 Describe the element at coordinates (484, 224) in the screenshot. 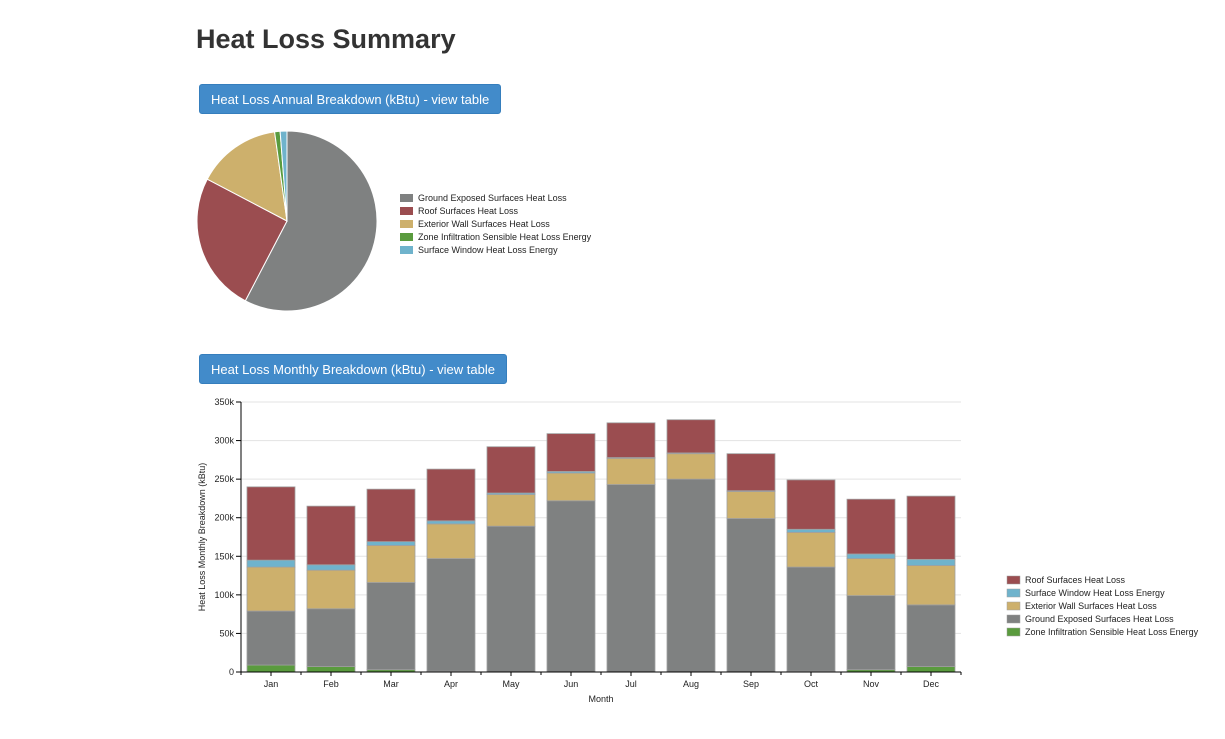

I see `pie-legend-label: Exterior Wall Surfaces Heat Loss` at that location.